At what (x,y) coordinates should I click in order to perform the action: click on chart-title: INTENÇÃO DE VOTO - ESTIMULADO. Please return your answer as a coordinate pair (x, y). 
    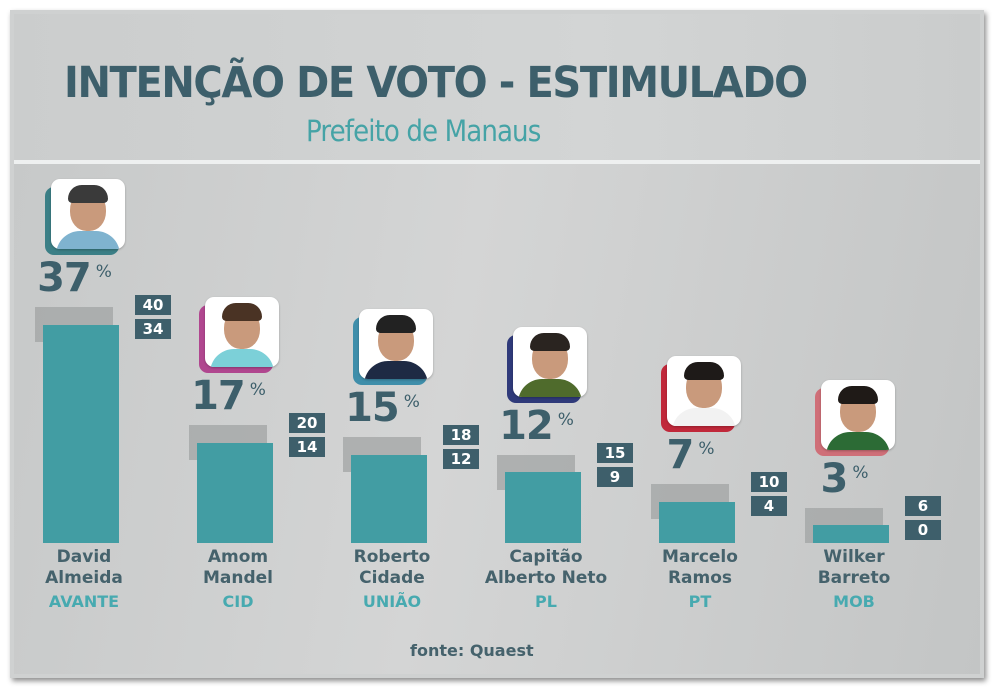
    Looking at the image, I should click on (436, 83).